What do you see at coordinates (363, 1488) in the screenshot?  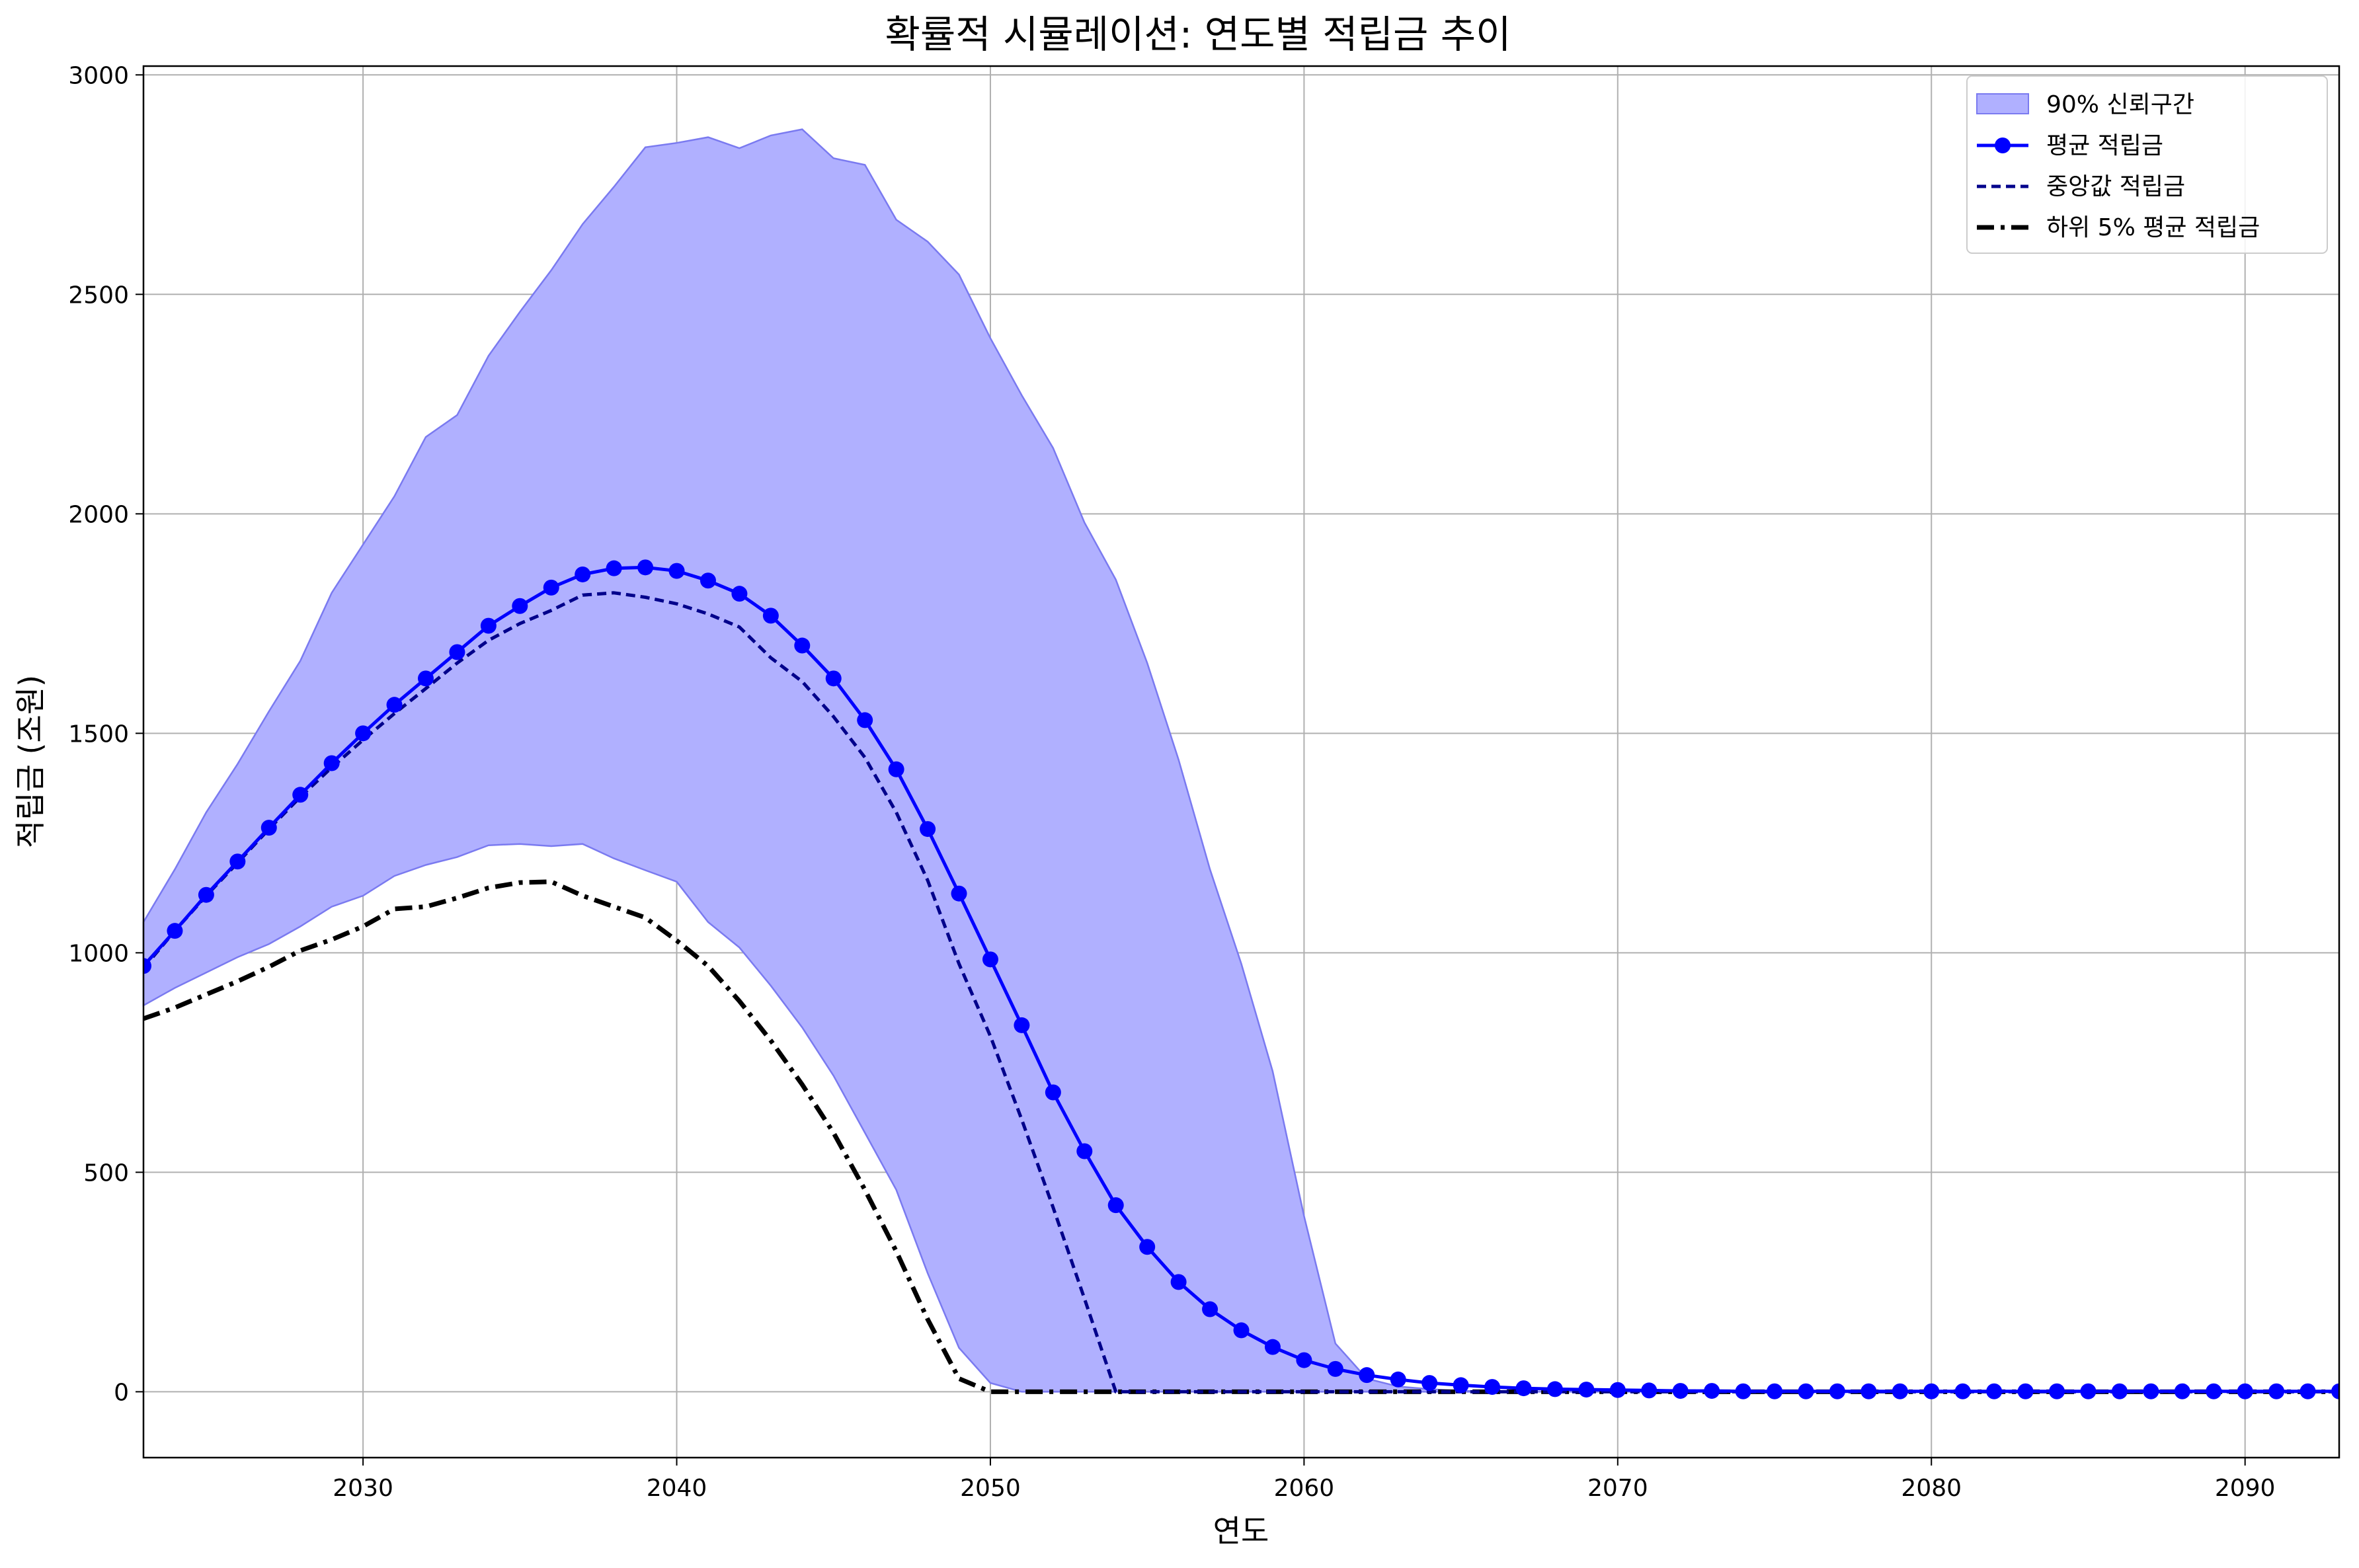 I see `x-tick-label: 2030` at bounding box center [363, 1488].